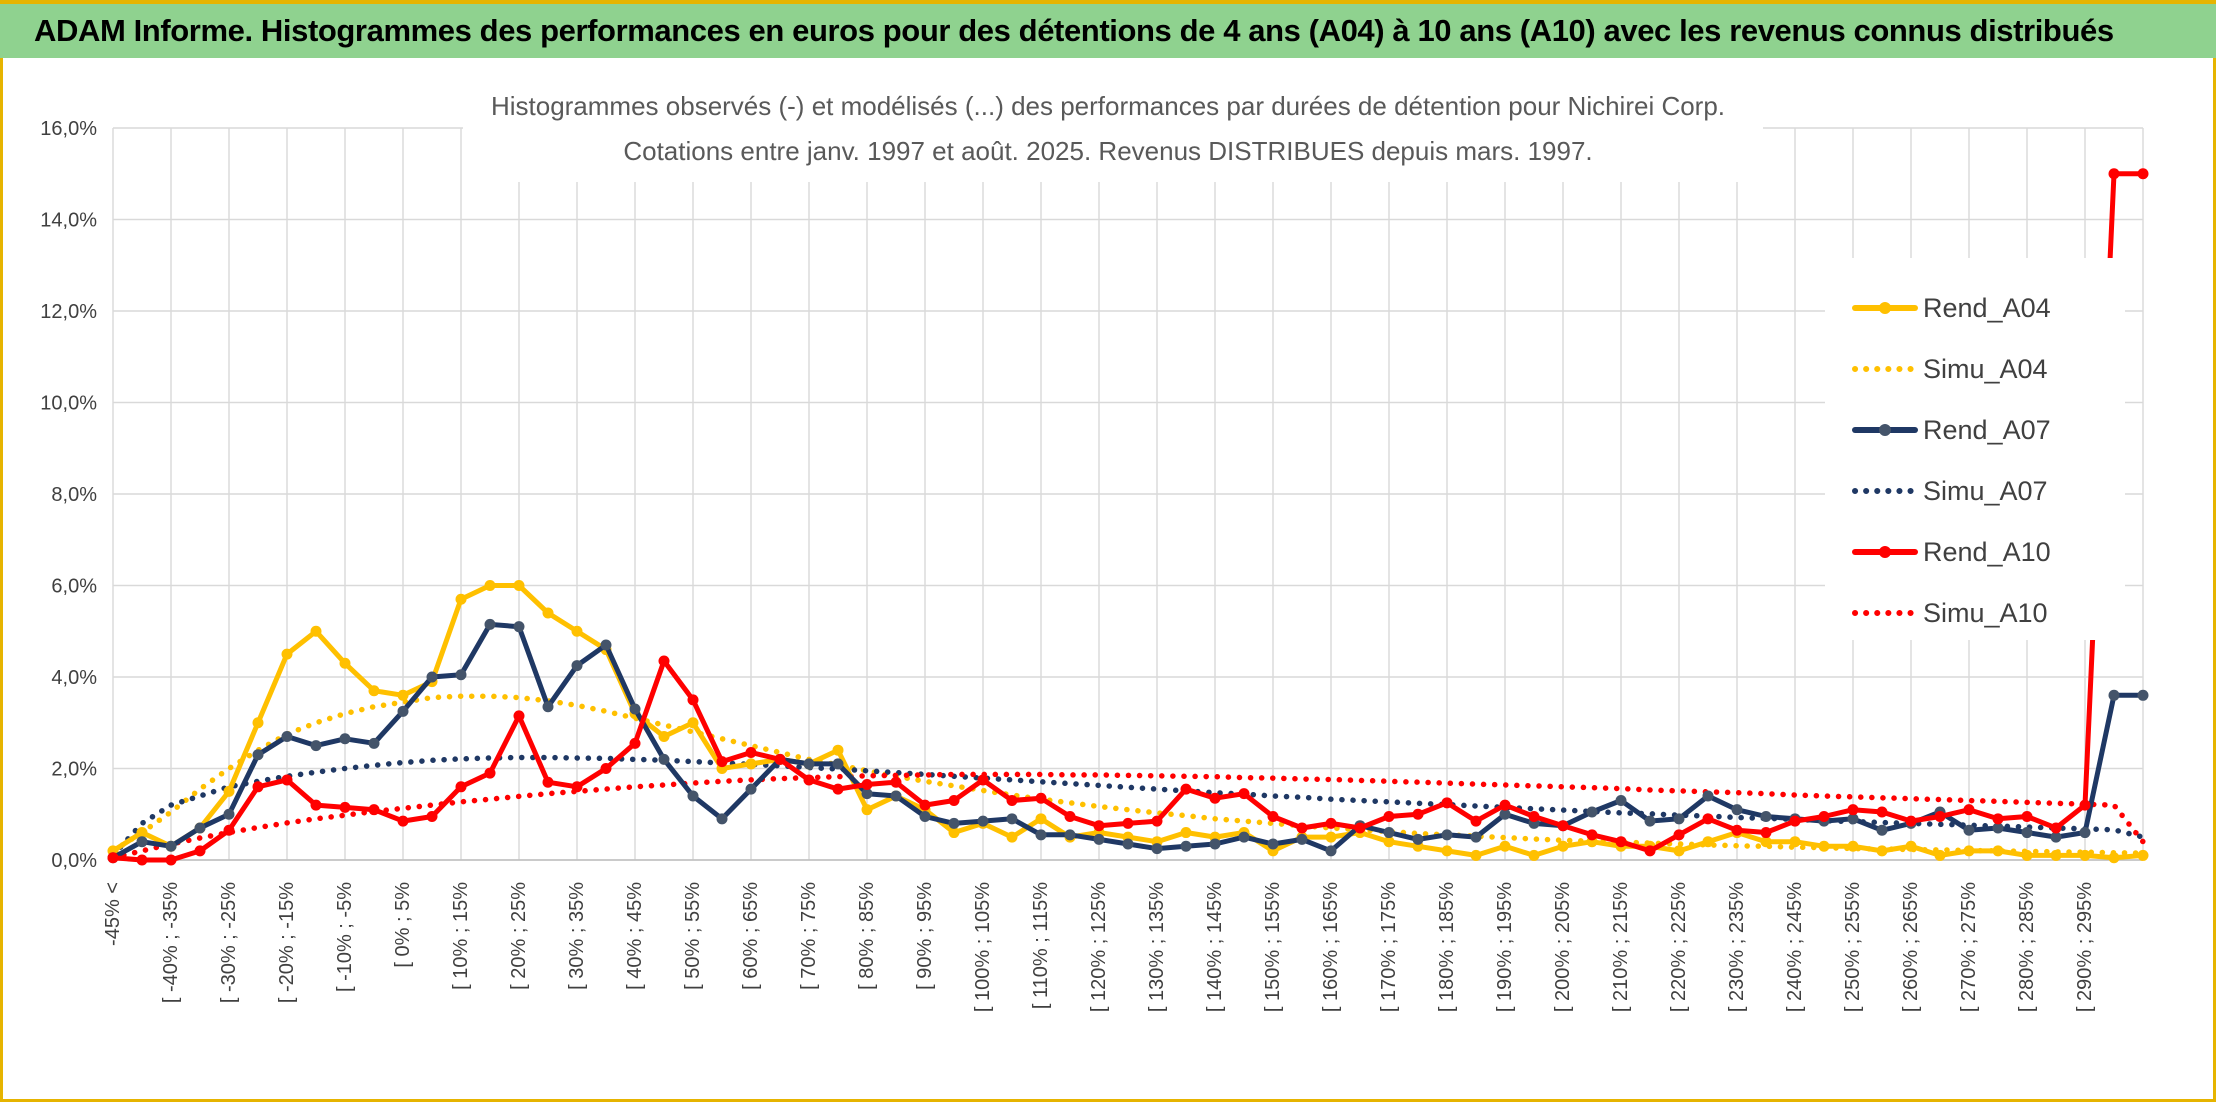 The width and height of the screenshot is (2216, 1102). Describe the element at coordinates (1113, 129) in the screenshot. I see `chart-title-box` at that location.